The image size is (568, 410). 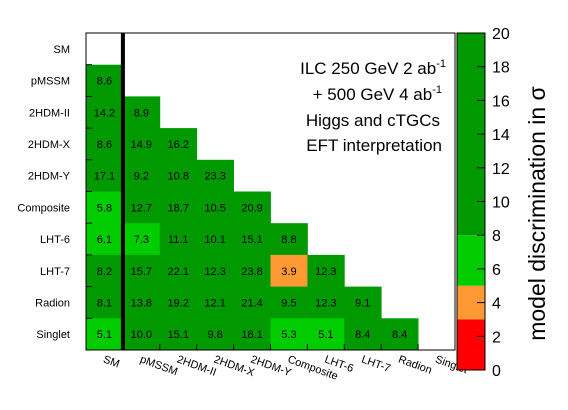 I want to click on y-tick-label-2HDM-Y: 2HDM-Y, so click(x=49, y=177).